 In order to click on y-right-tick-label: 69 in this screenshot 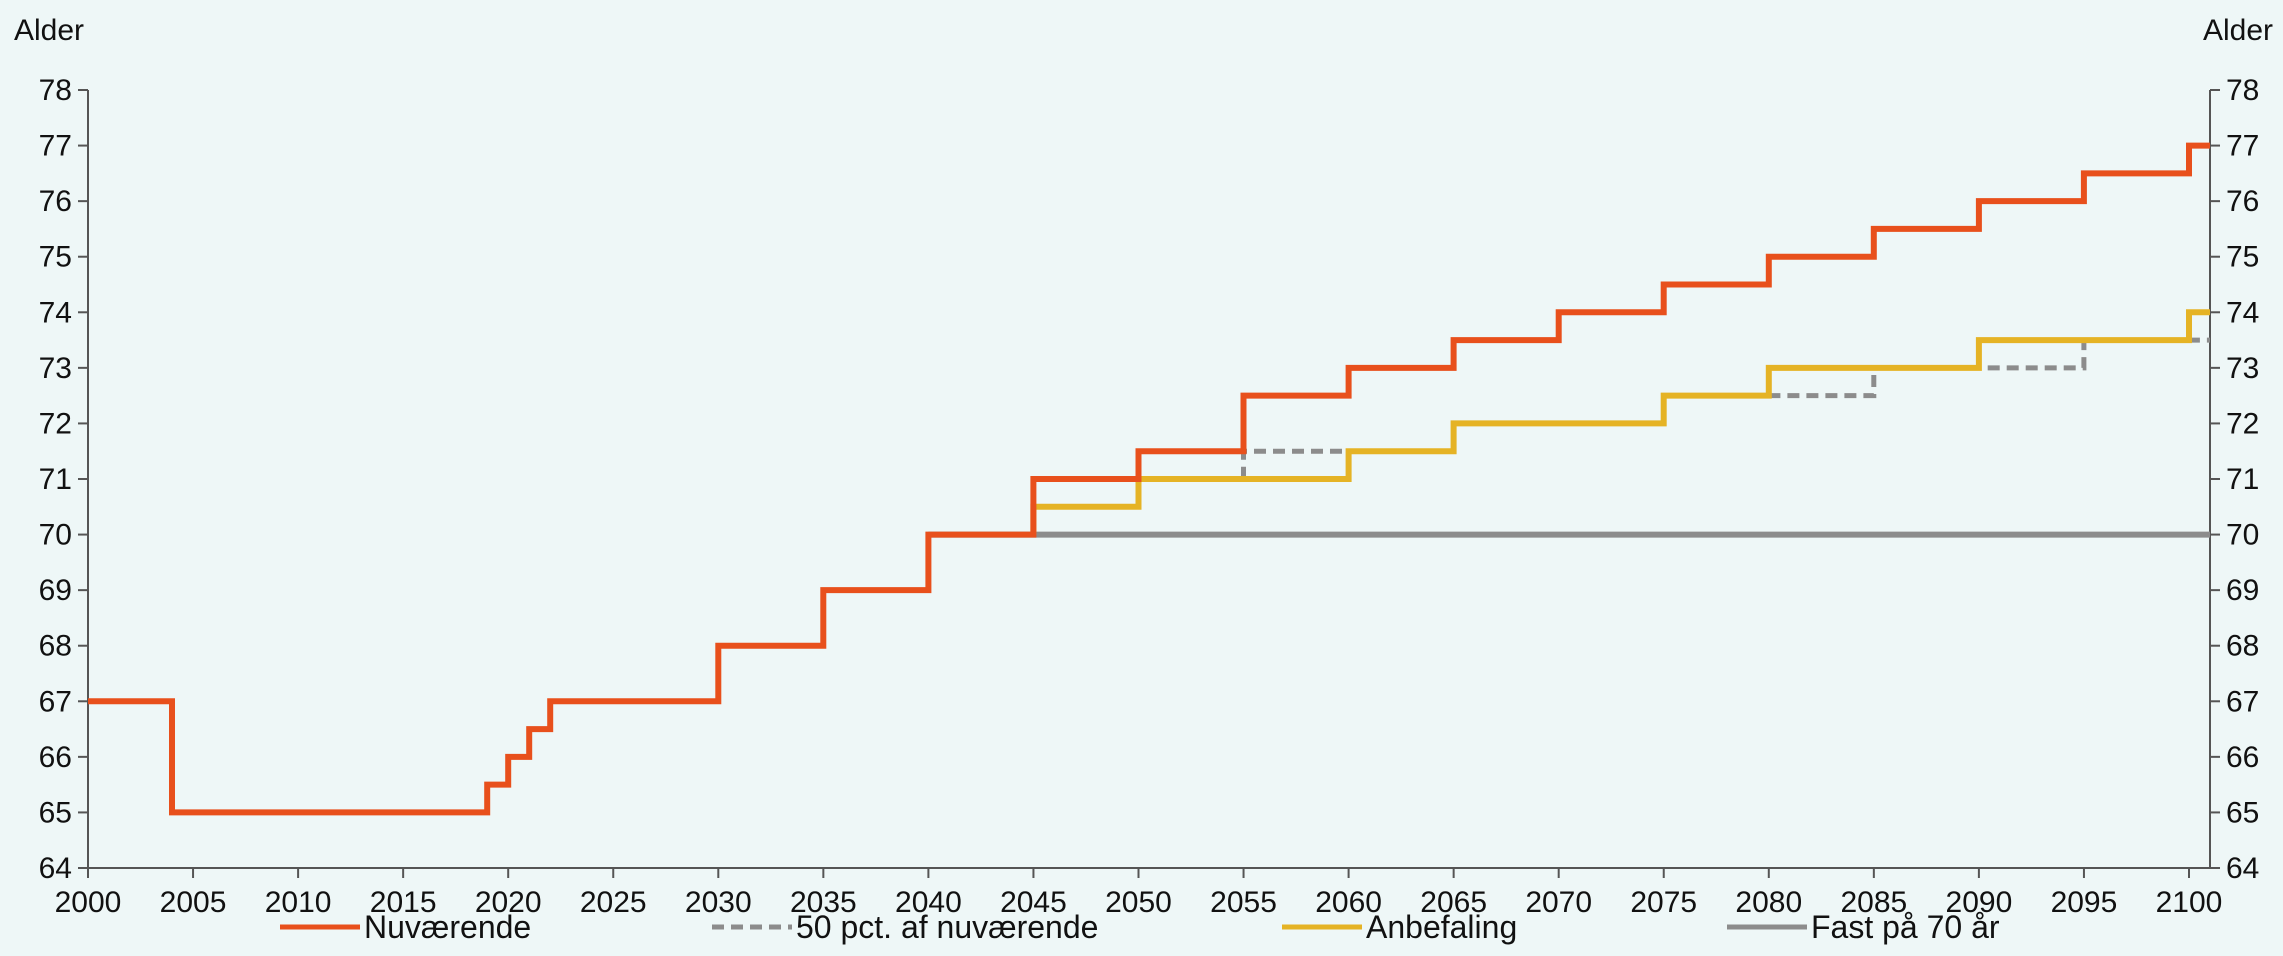, I will do `click(2242, 590)`.